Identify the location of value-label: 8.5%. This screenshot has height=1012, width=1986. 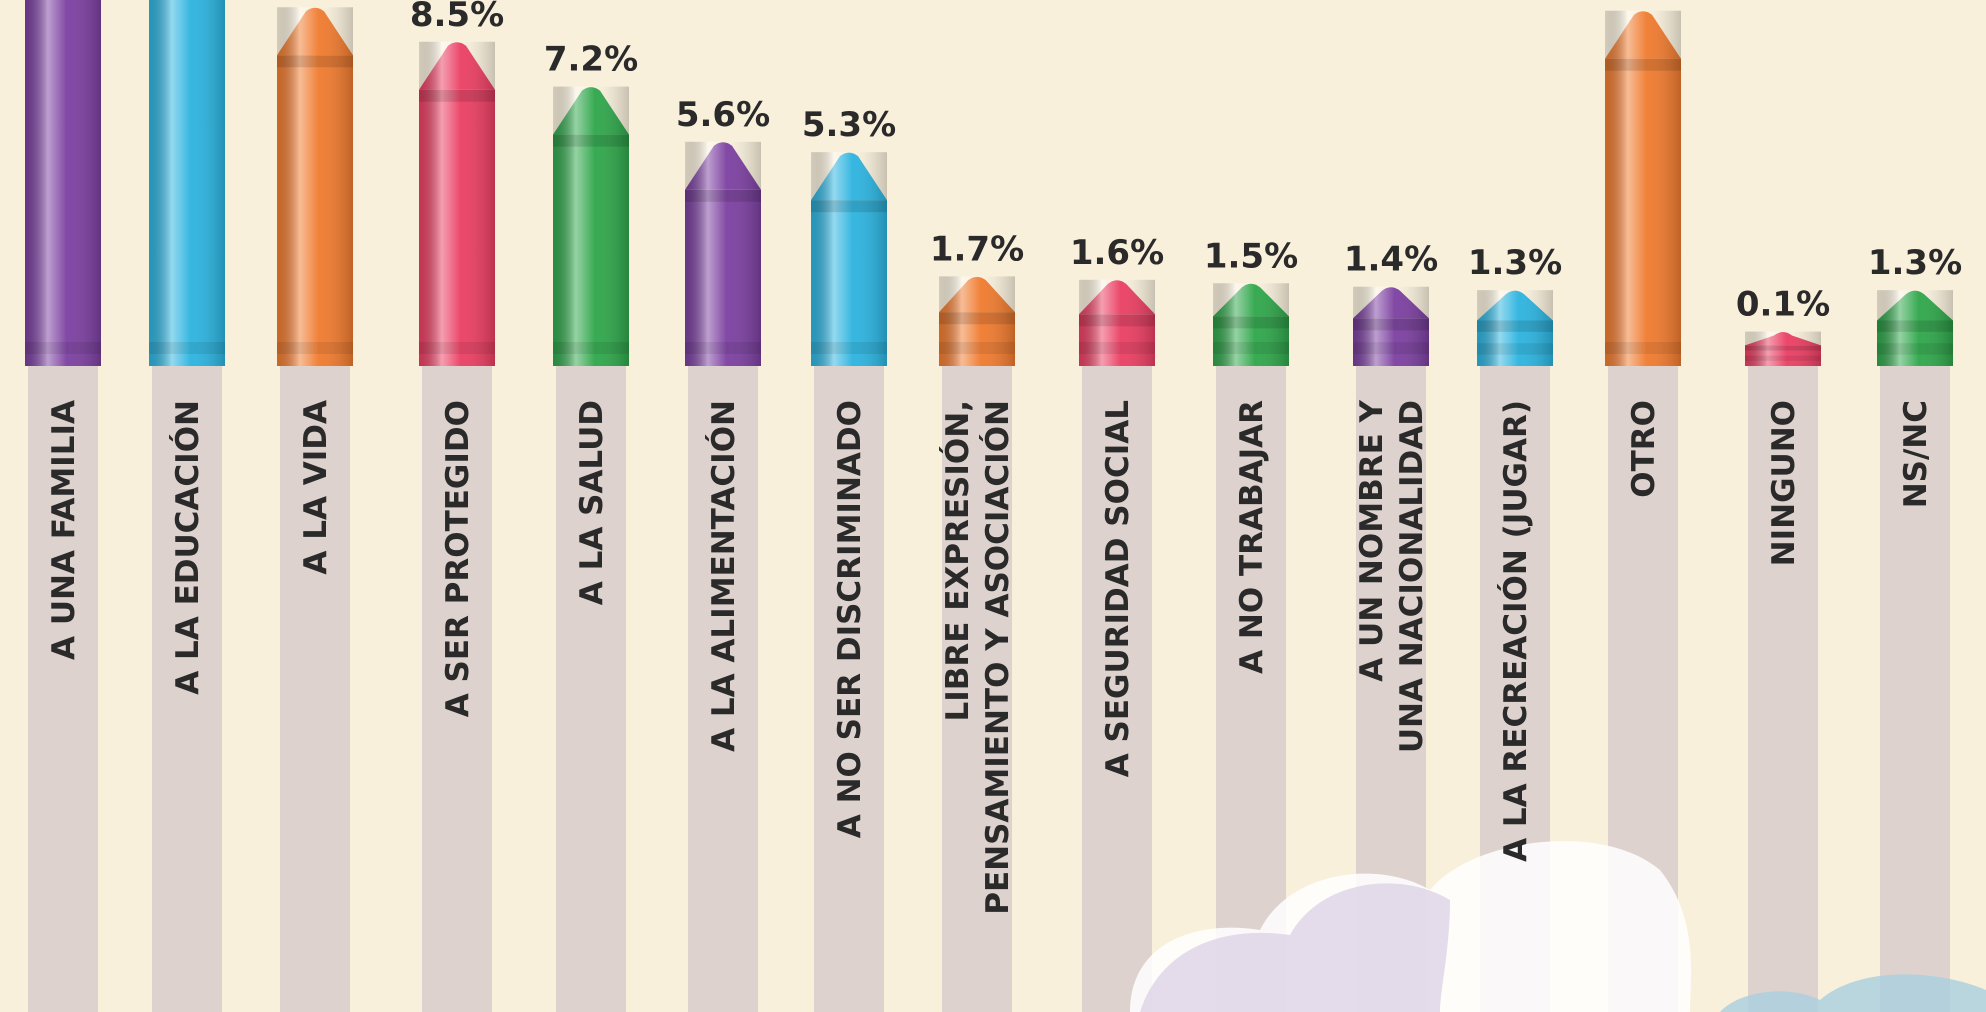
(457, 17).